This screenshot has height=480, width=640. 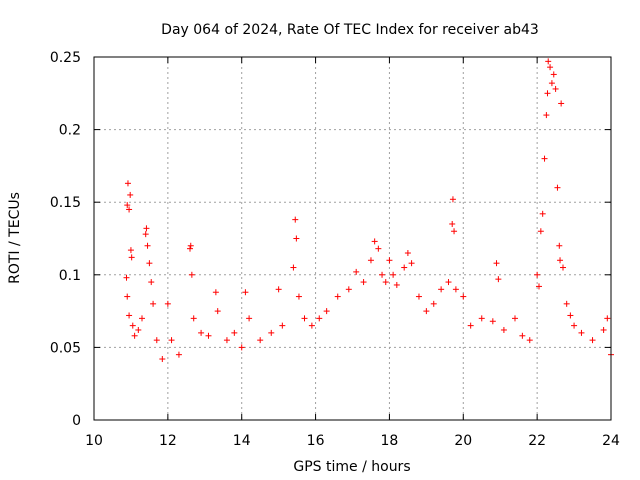 I want to click on x-tick-label: 12, so click(x=168, y=441).